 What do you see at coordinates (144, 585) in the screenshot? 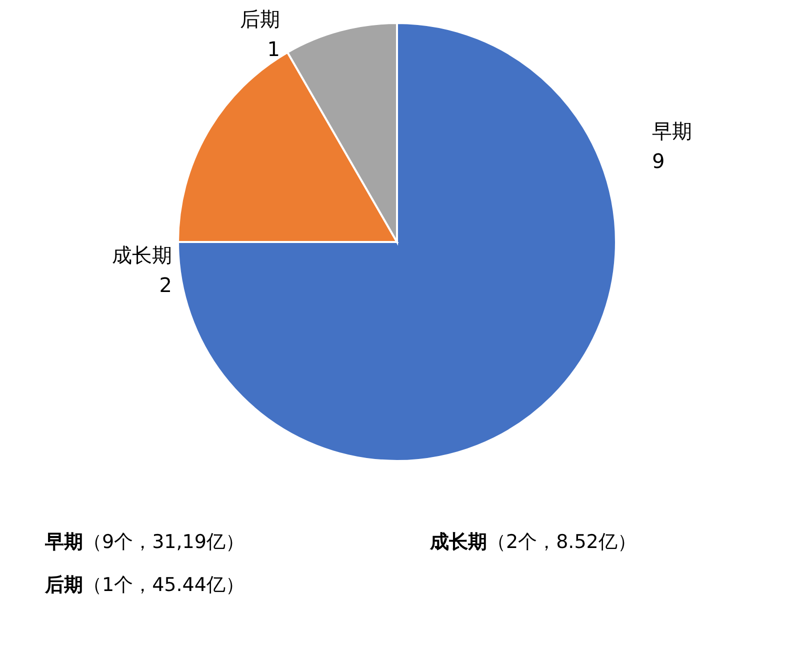
I see `text: 后期（1个，45.44亿）` at bounding box center [144, 585].